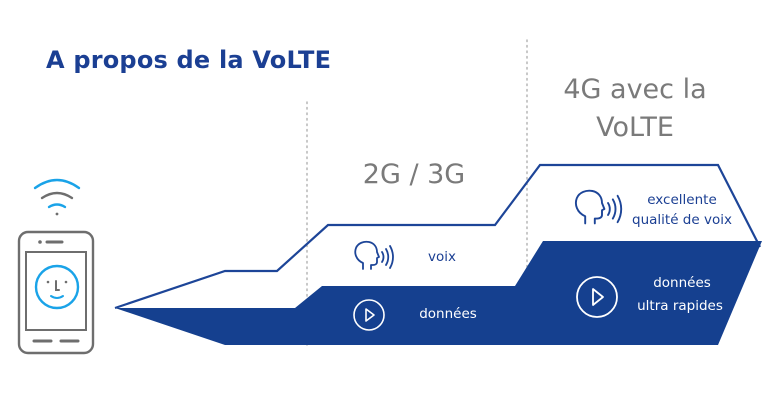 This screenshot has height=400, width=768. What do you see at coordinates (414, 174) in the screenshot?
I see `stage-label-2g3g: 2G / 3G` at bounding box center [414, 174].